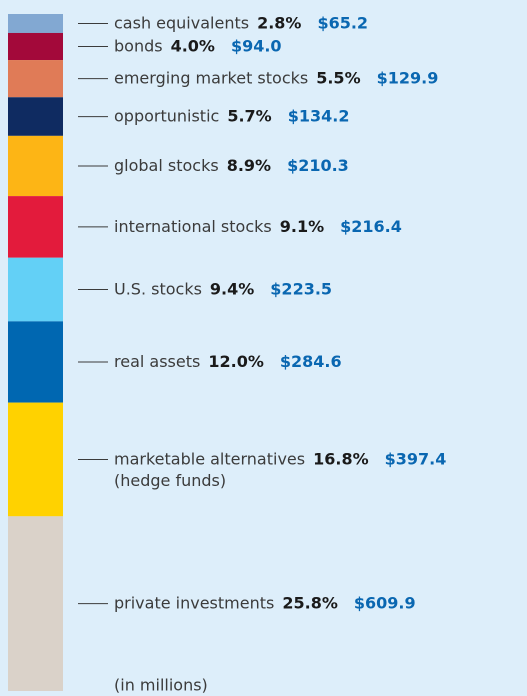  Describe the element at coordinates (311, 360) in the screenshot. I see `amount-label: $284.6` at that location.